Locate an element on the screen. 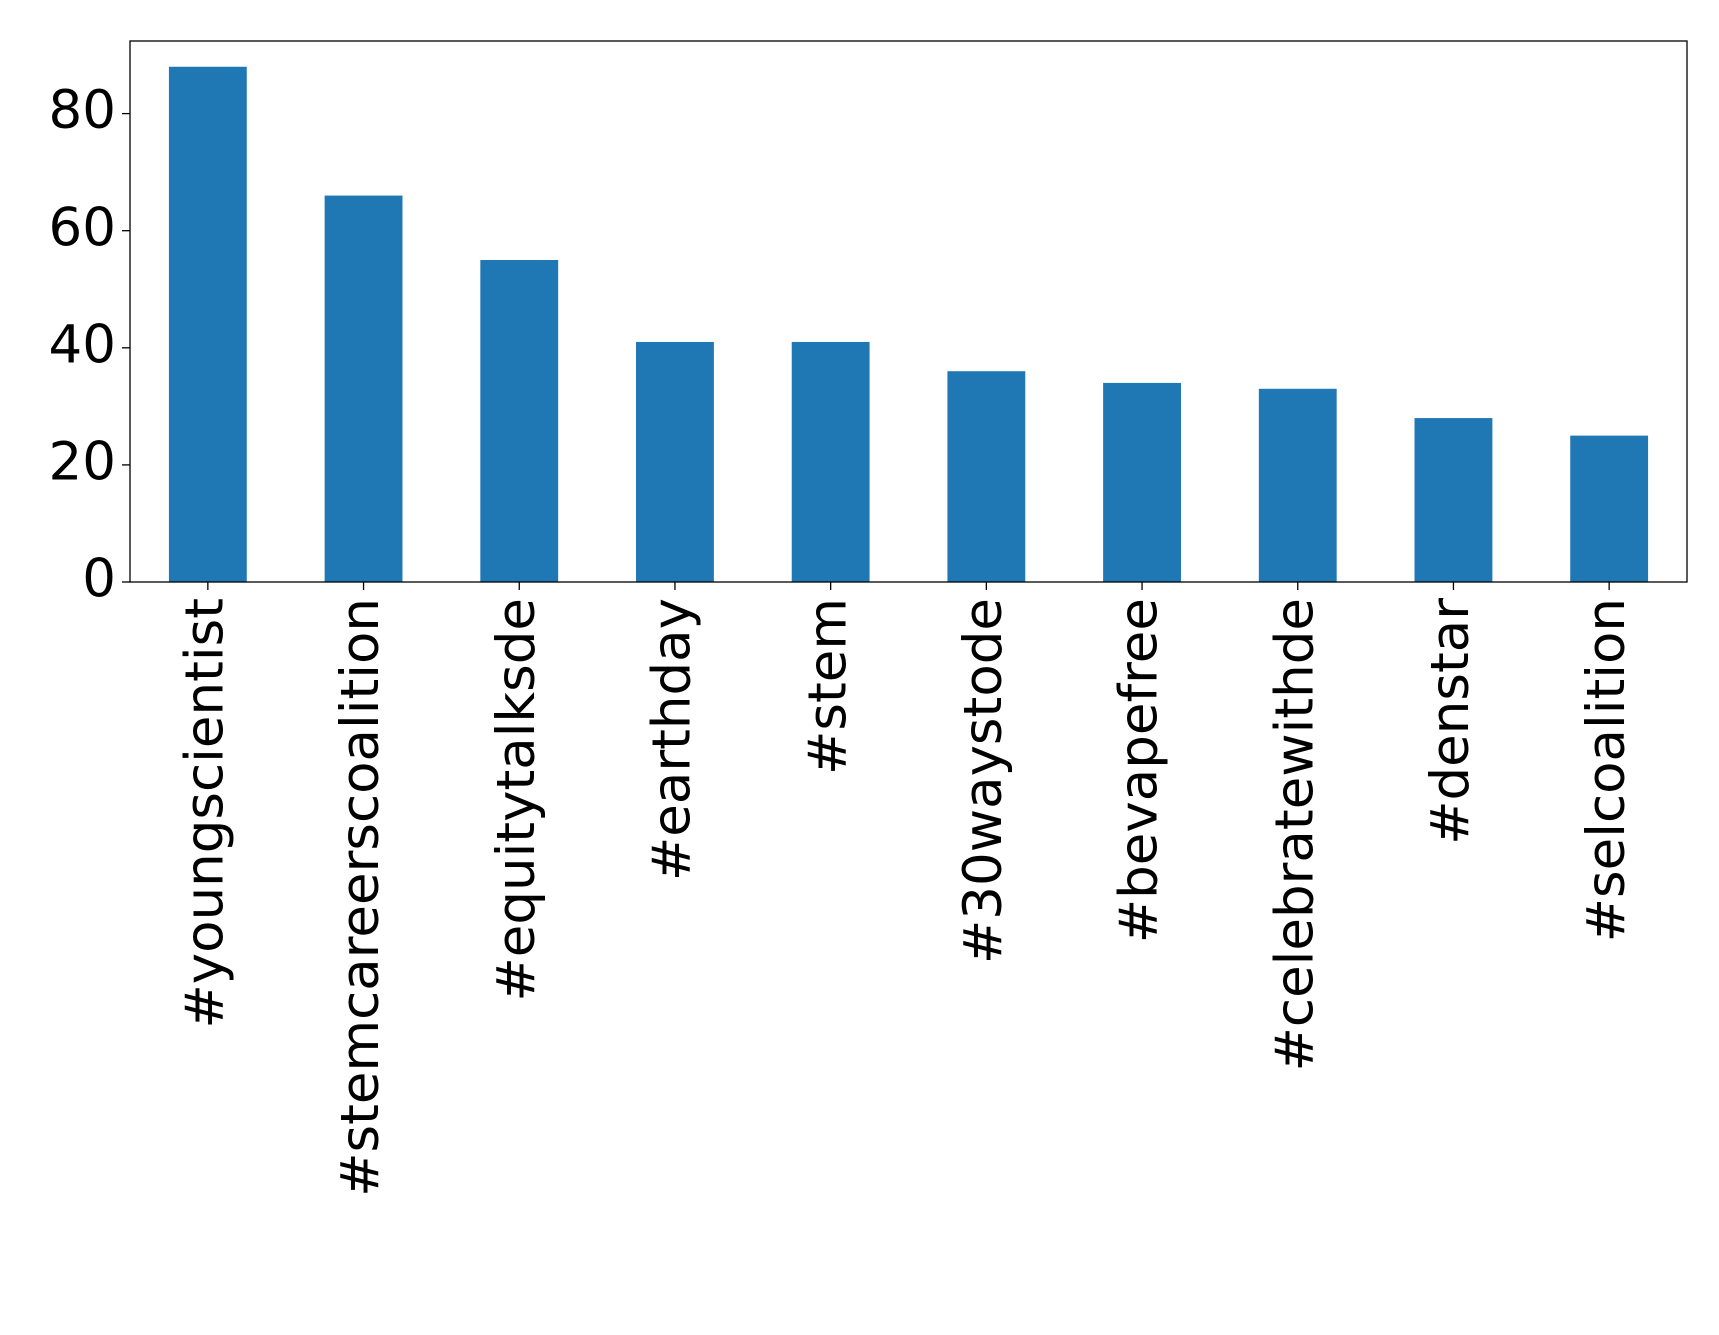  x-tick-label: #earthday is located at coordinates (672, 739).